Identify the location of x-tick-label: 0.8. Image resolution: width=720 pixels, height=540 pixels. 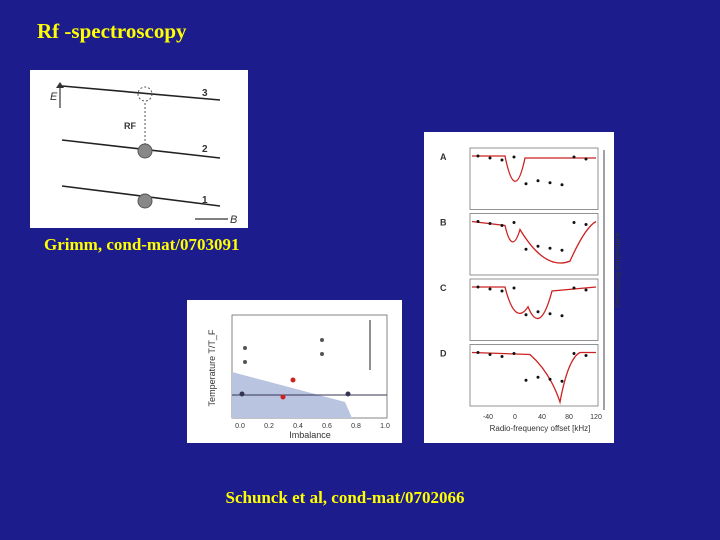
(356, 426).